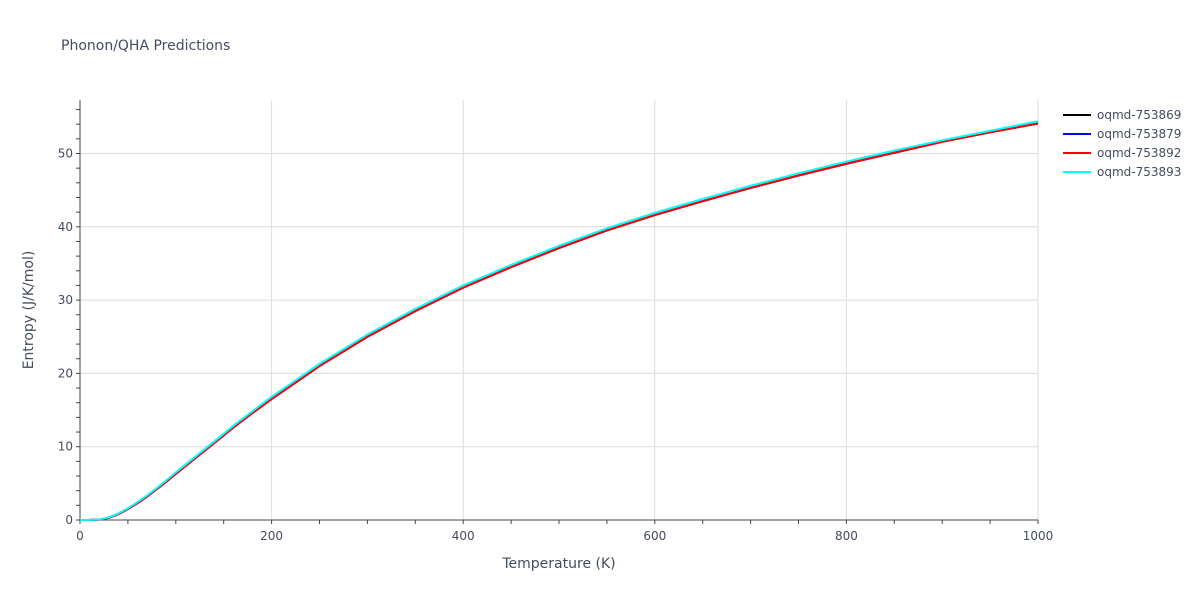 This screenshot has width=1200, height=600. Describe the element at coordinates (65, 227) in the screenshot. I see `y-tick-label: 40` at that location.